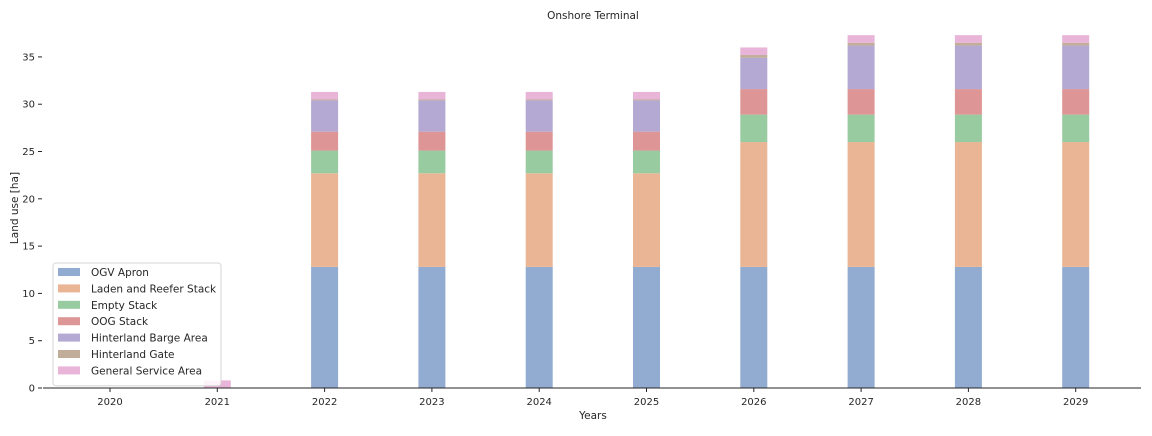 The width and height of the screenshot is (1152, 436). I want to click on legend-label-5: Hinterland Gate, so click(133, 355).